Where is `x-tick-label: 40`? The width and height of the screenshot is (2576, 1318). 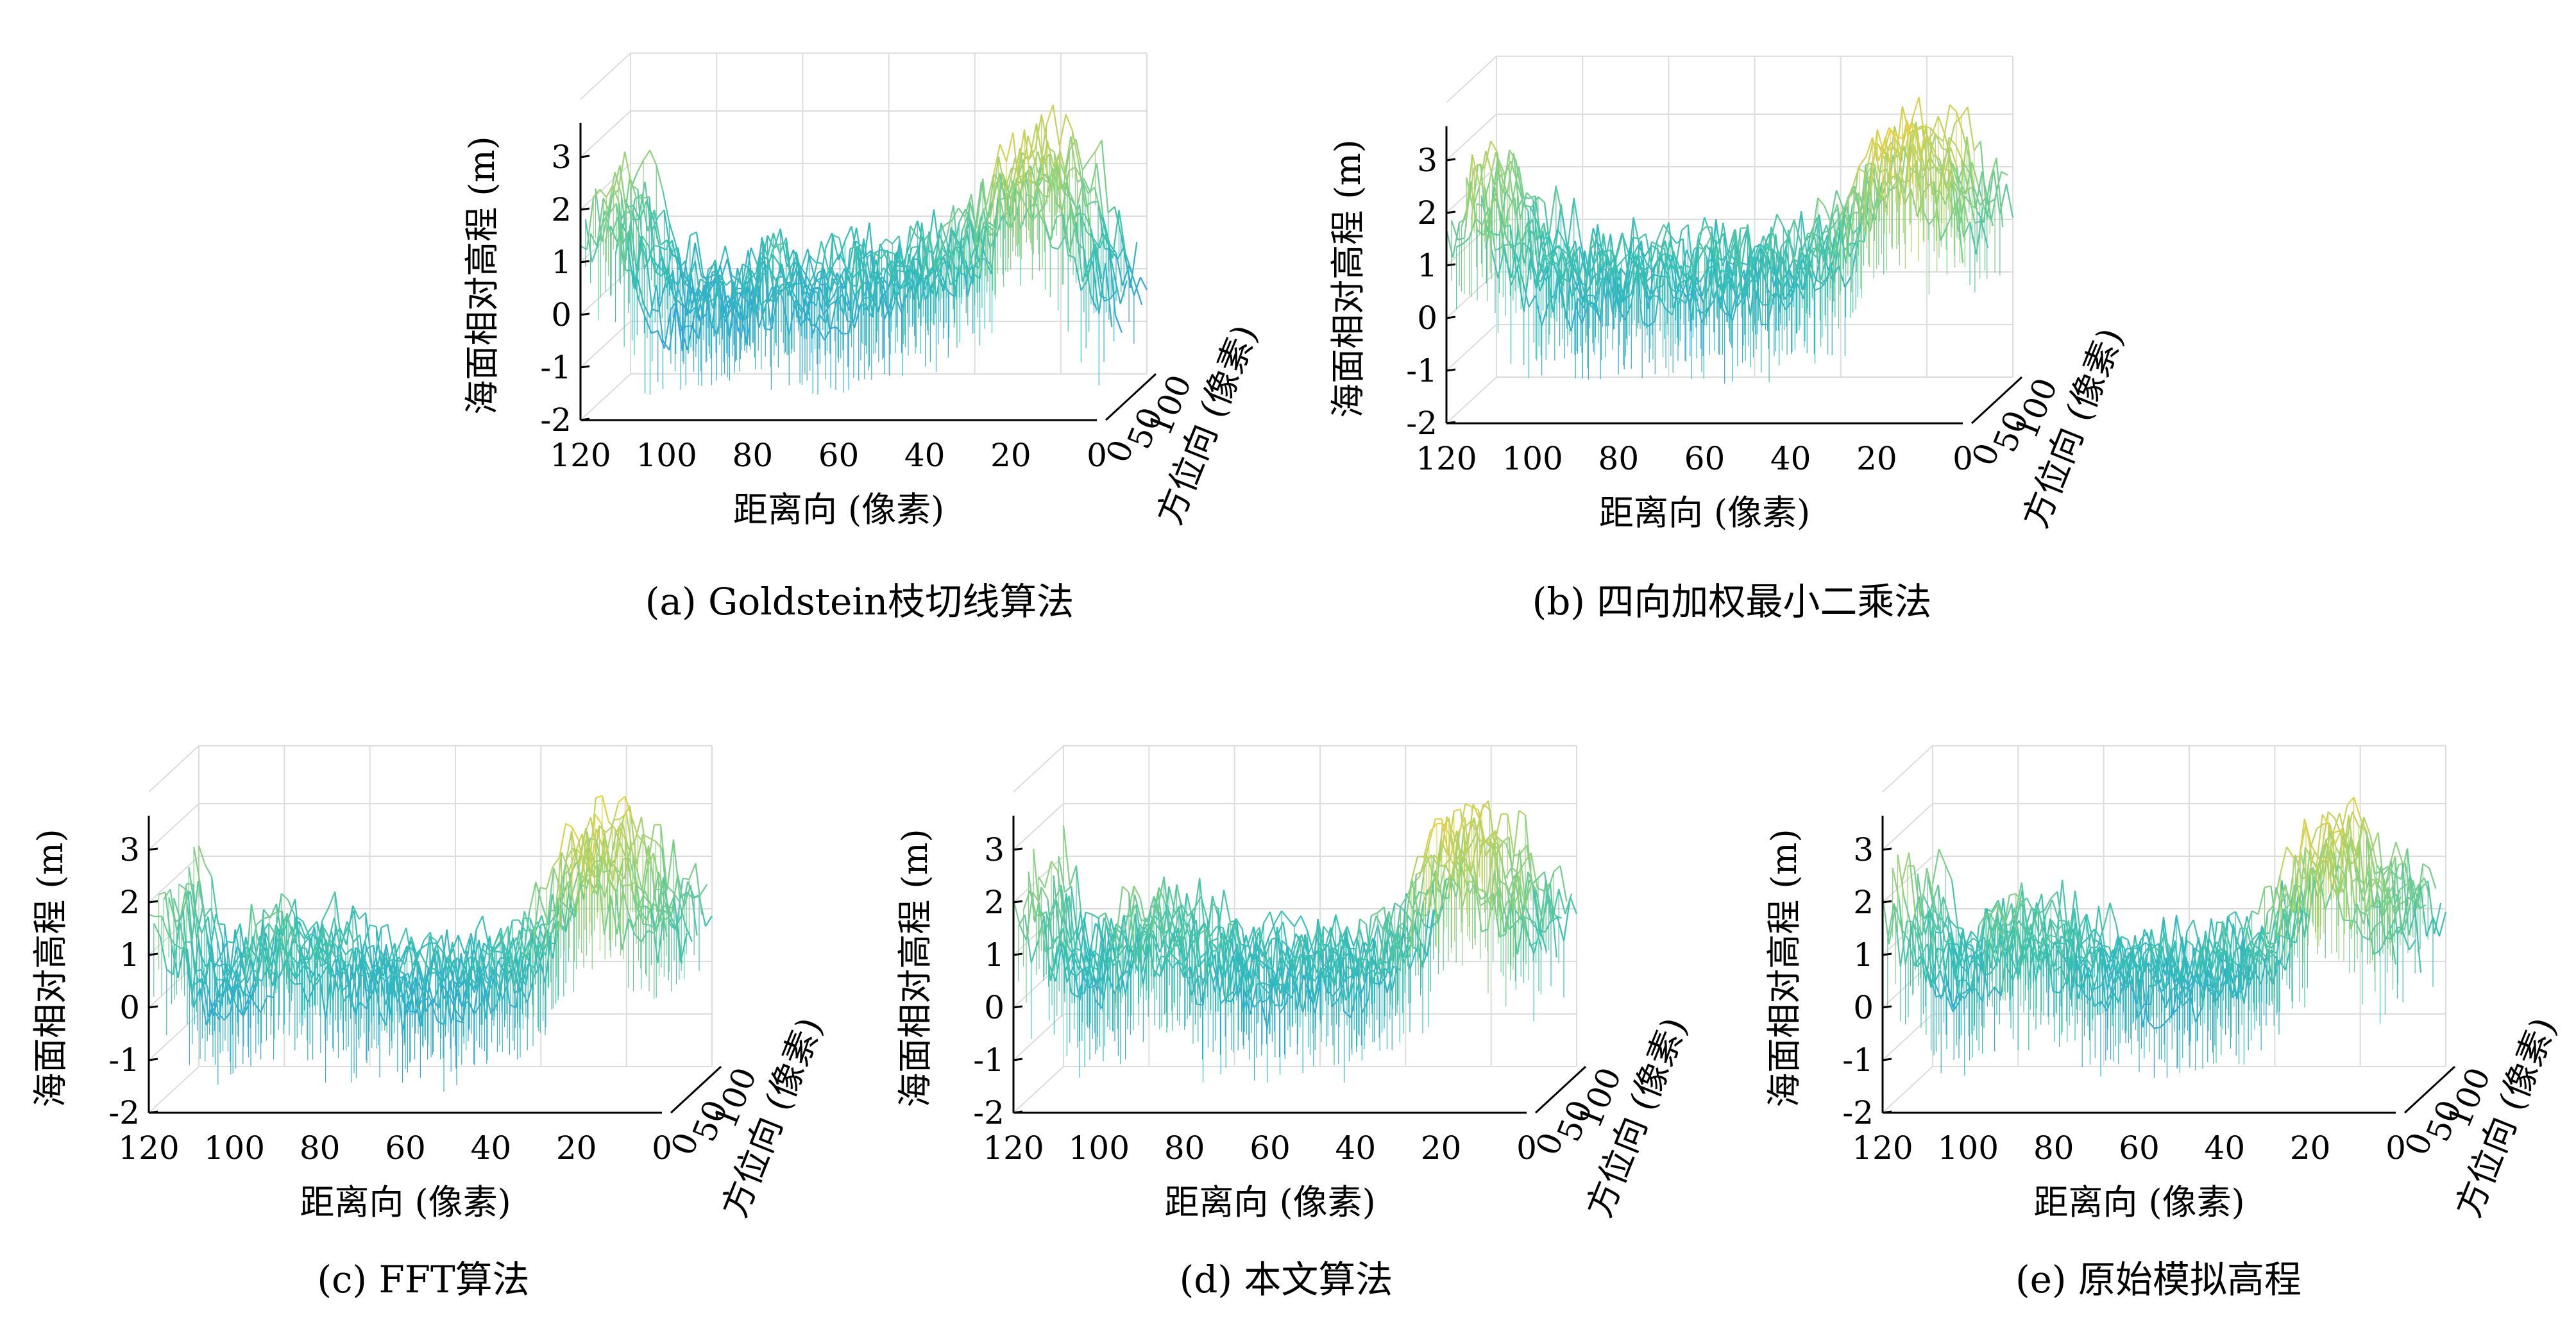
x-tick-label: 40 is located at coordinates (491, 1148).